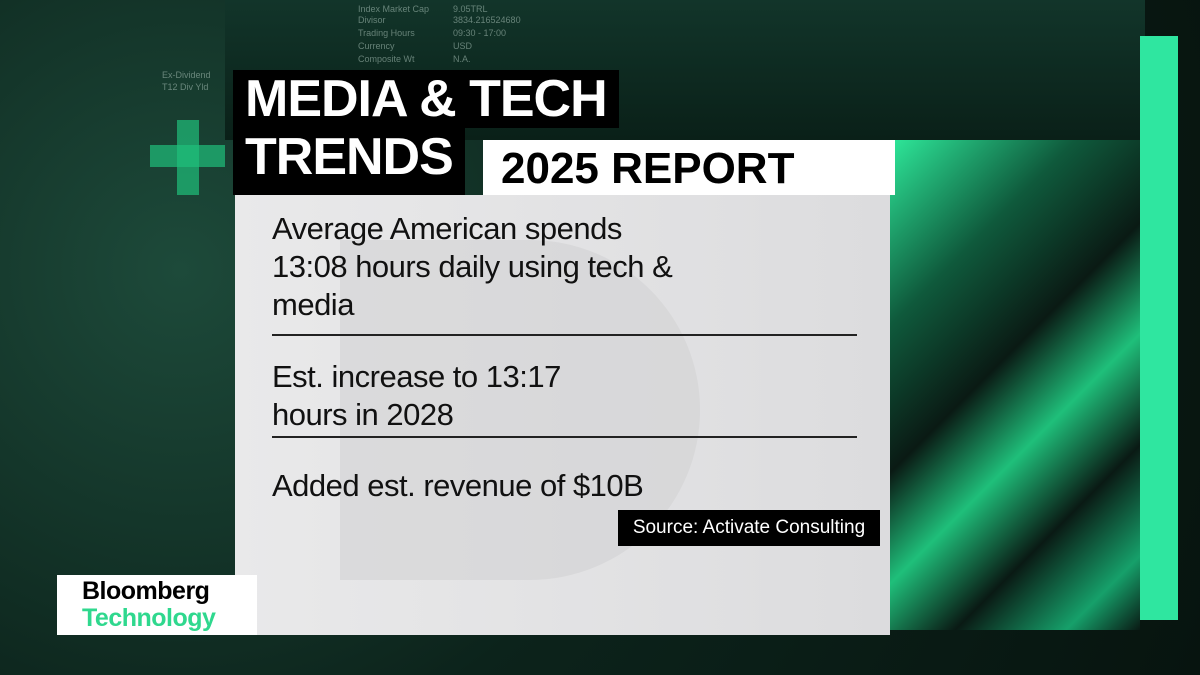 The width and height of the screenshot is (1200, 675). I want to click on item: Est. increase to 13:17 hours in 2028, so click(416, 395).